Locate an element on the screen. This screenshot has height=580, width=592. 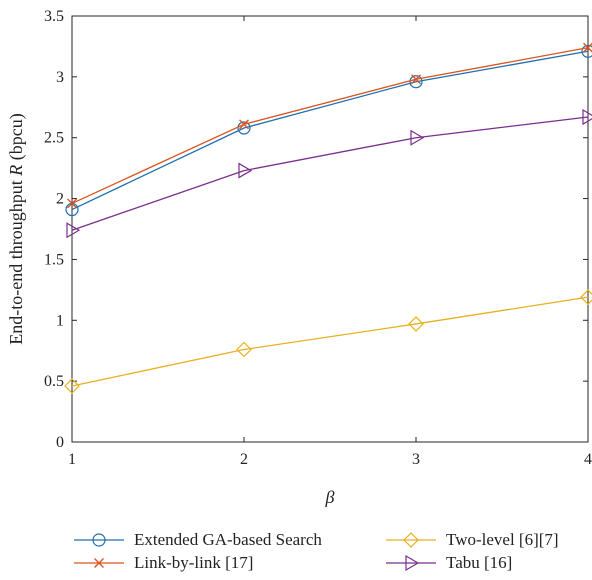
y-axis-label-suffix: (bpcu) is located at coordinates (16, 138).